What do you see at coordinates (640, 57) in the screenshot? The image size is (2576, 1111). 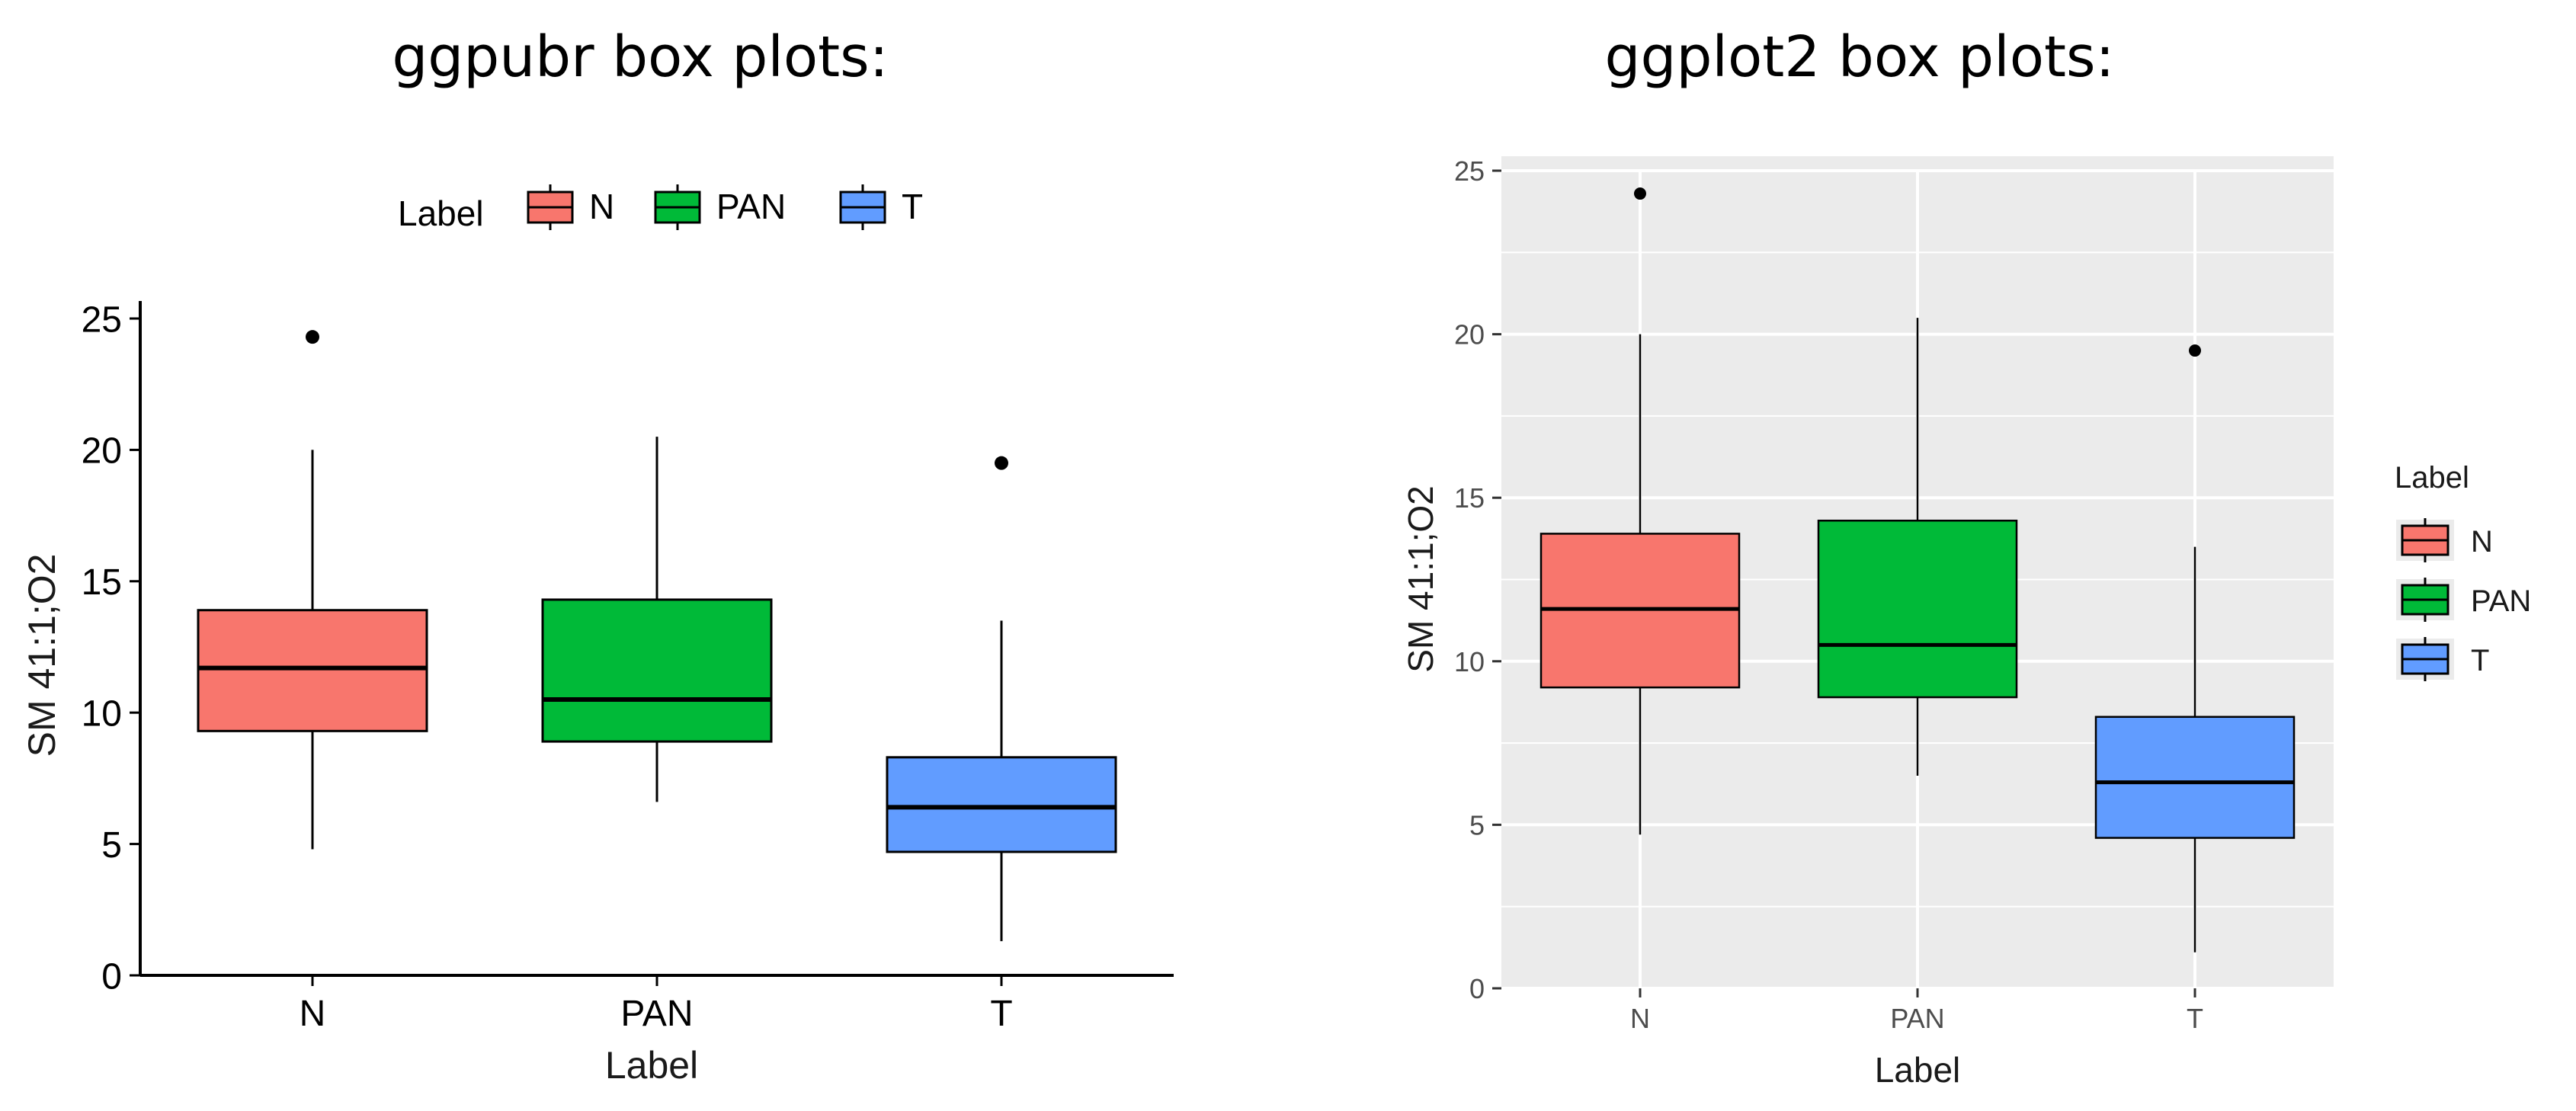 I see `left-figure-title: ggpubr box plots:` at bounding box center [640, 57].